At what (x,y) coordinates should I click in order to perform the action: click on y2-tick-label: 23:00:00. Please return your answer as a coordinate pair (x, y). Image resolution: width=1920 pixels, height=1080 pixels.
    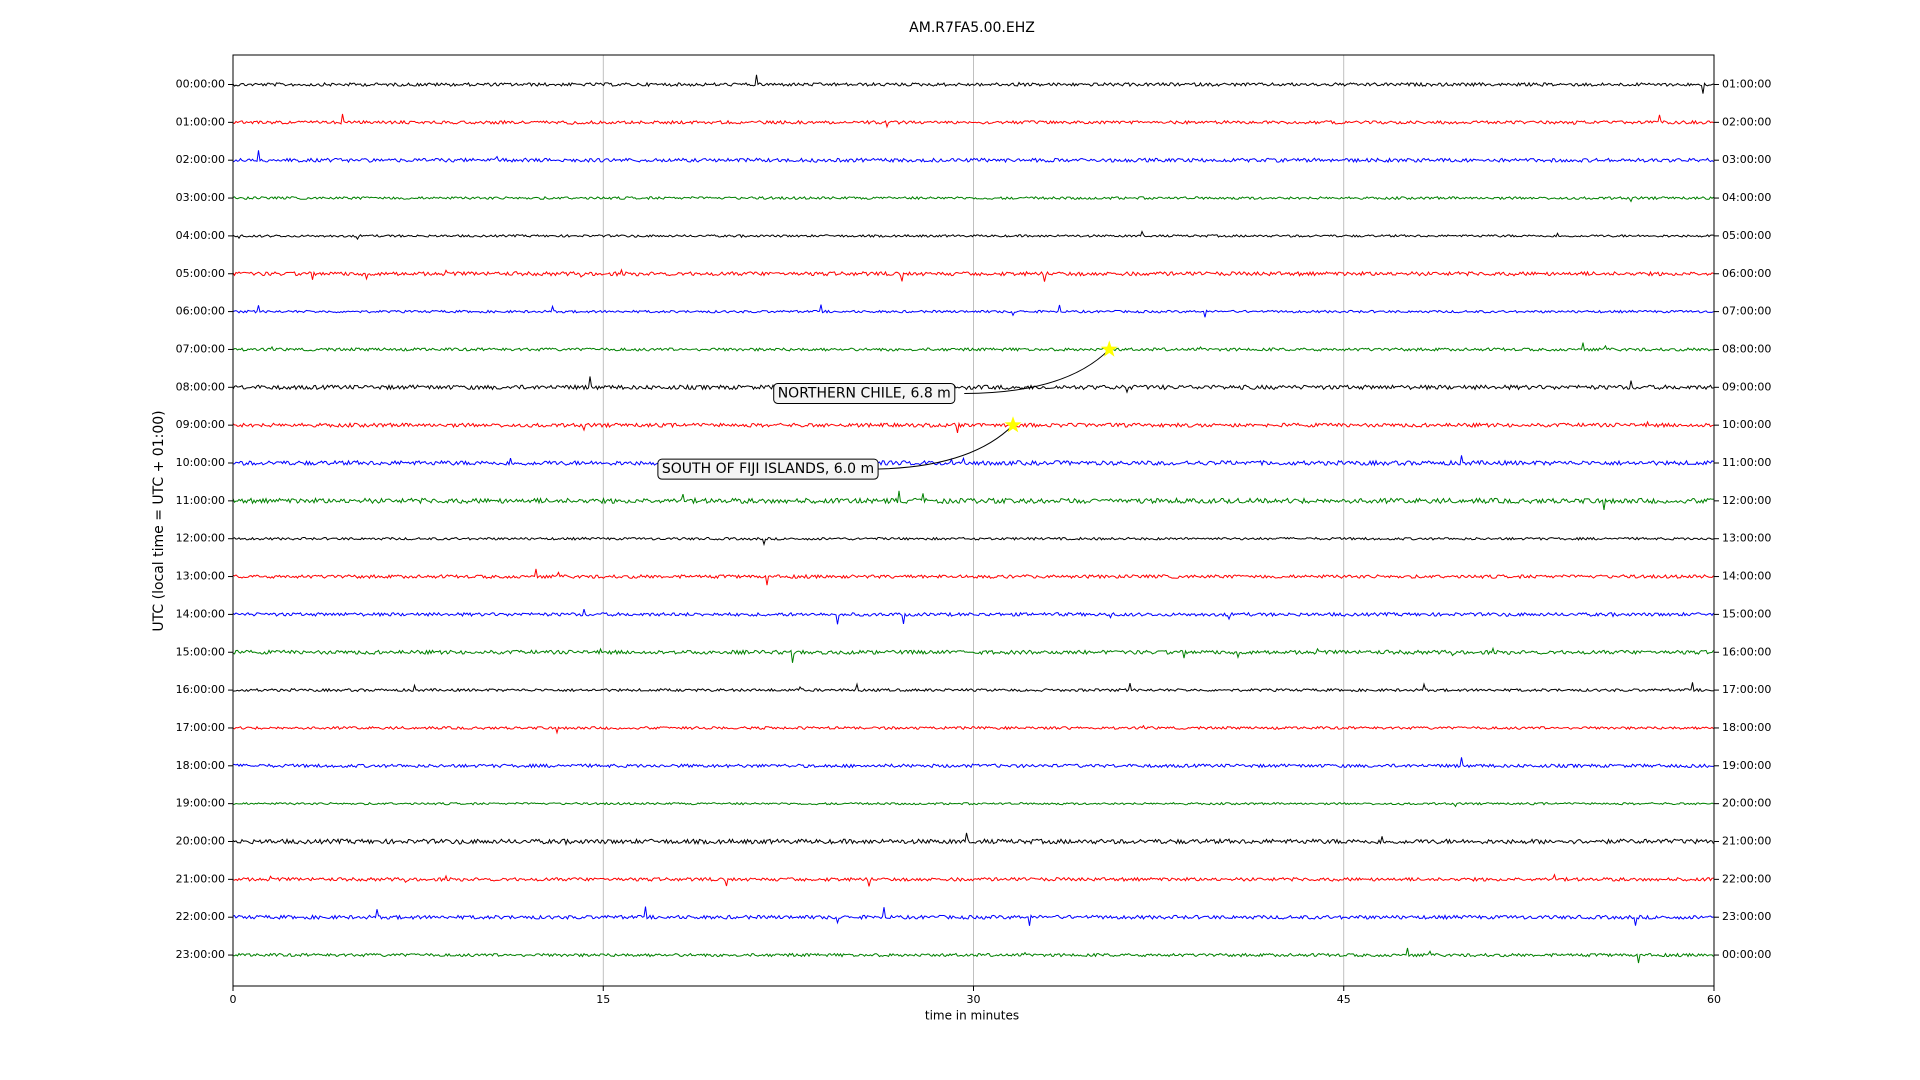
    Looking at the image, I should click on (1746, 916).